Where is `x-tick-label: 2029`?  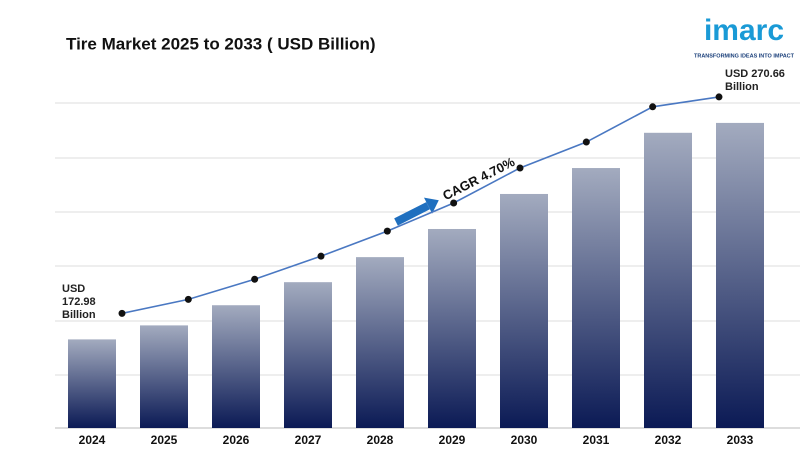 x-tick-label: 2029 is located at coordinates (452, 440).